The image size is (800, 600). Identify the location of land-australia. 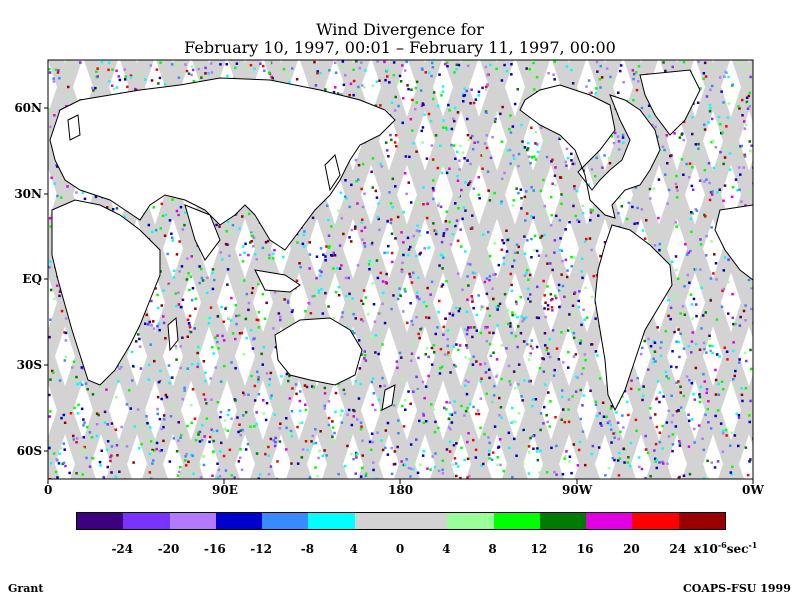
(318, 351).